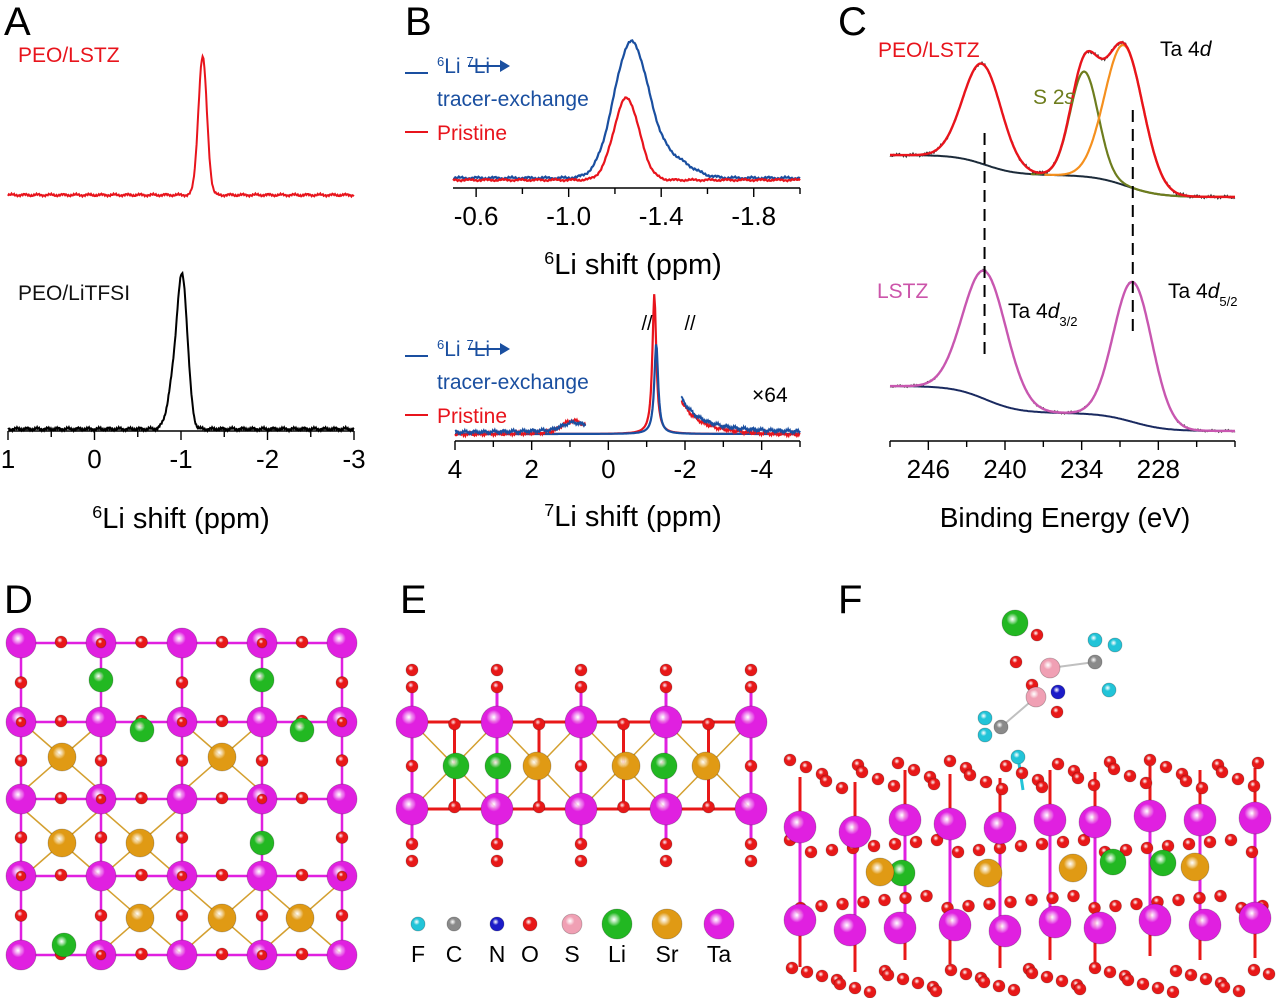  What do you see at coordinates (929, 50) in the screenshot?
I see `c-top-label: PEO/LSTZ` at bounding box center [929, 50].